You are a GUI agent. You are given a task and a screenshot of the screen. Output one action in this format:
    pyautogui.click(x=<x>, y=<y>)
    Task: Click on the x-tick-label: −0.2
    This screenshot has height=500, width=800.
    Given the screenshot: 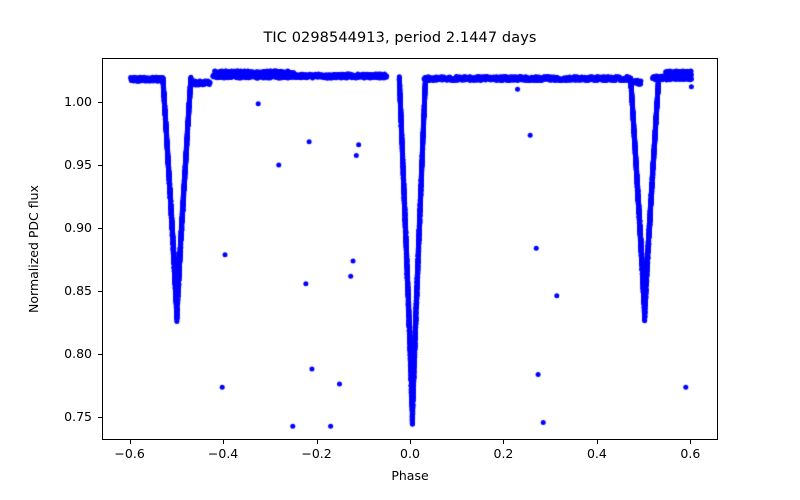 What is the action you would take?
    pyautogui.click(x=316, y=453)
    